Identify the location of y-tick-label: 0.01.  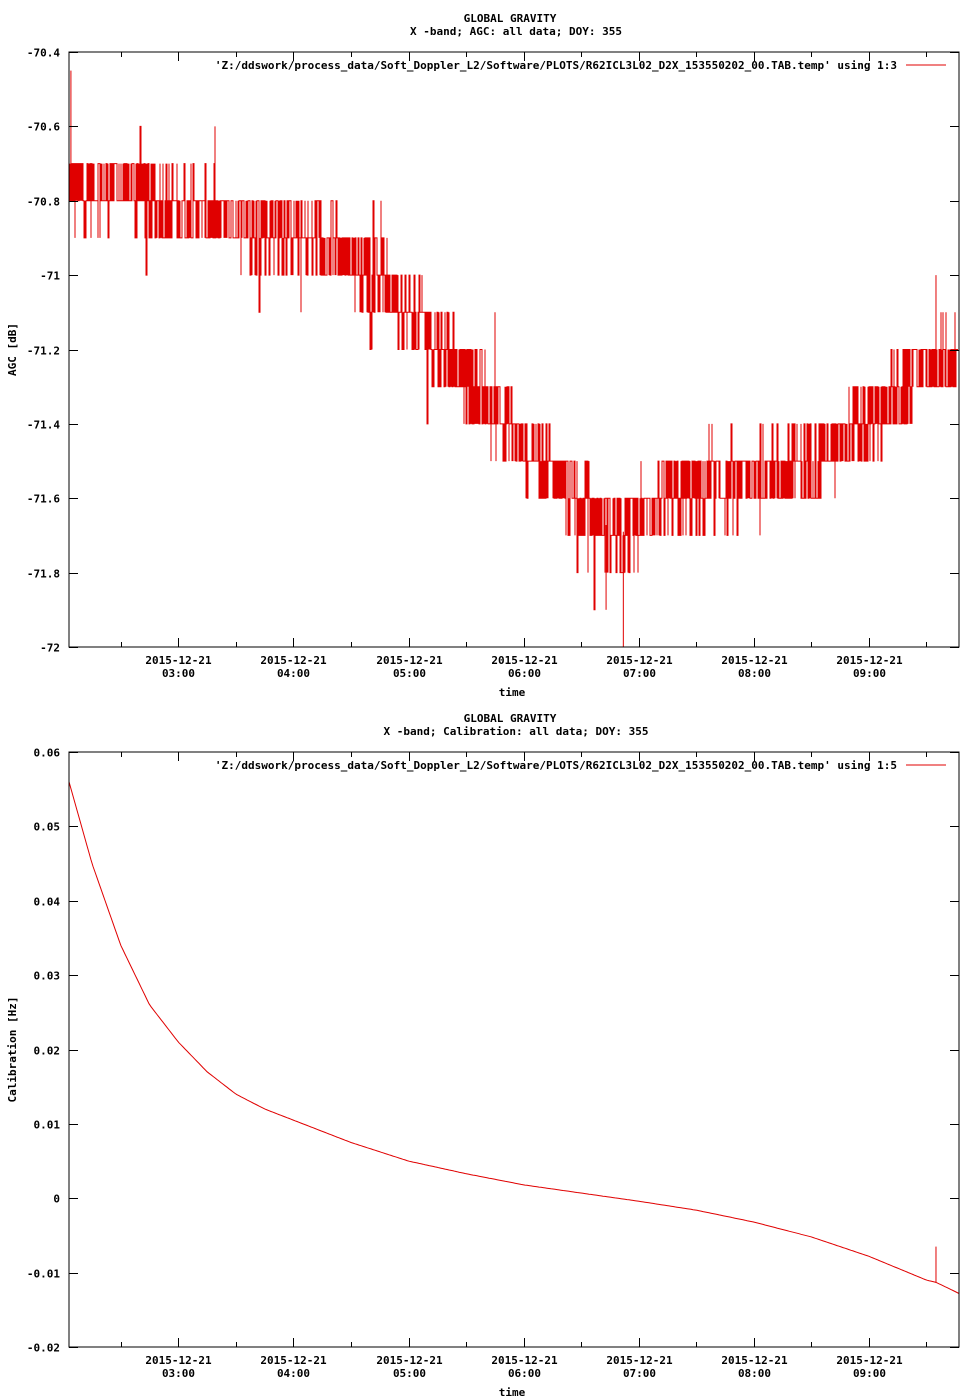
(47, 1125).